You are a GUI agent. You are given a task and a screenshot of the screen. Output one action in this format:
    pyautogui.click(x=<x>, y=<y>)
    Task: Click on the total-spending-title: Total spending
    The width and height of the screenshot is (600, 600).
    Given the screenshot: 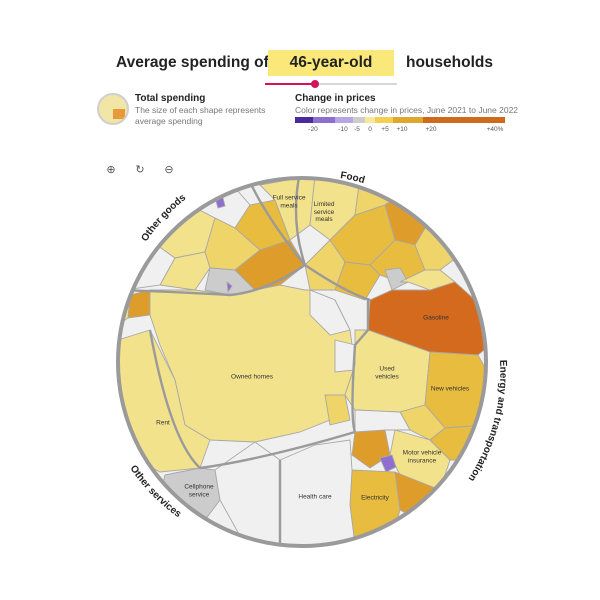 What is the action you would take?
    pyautogui.click(x=170, y=98)
    